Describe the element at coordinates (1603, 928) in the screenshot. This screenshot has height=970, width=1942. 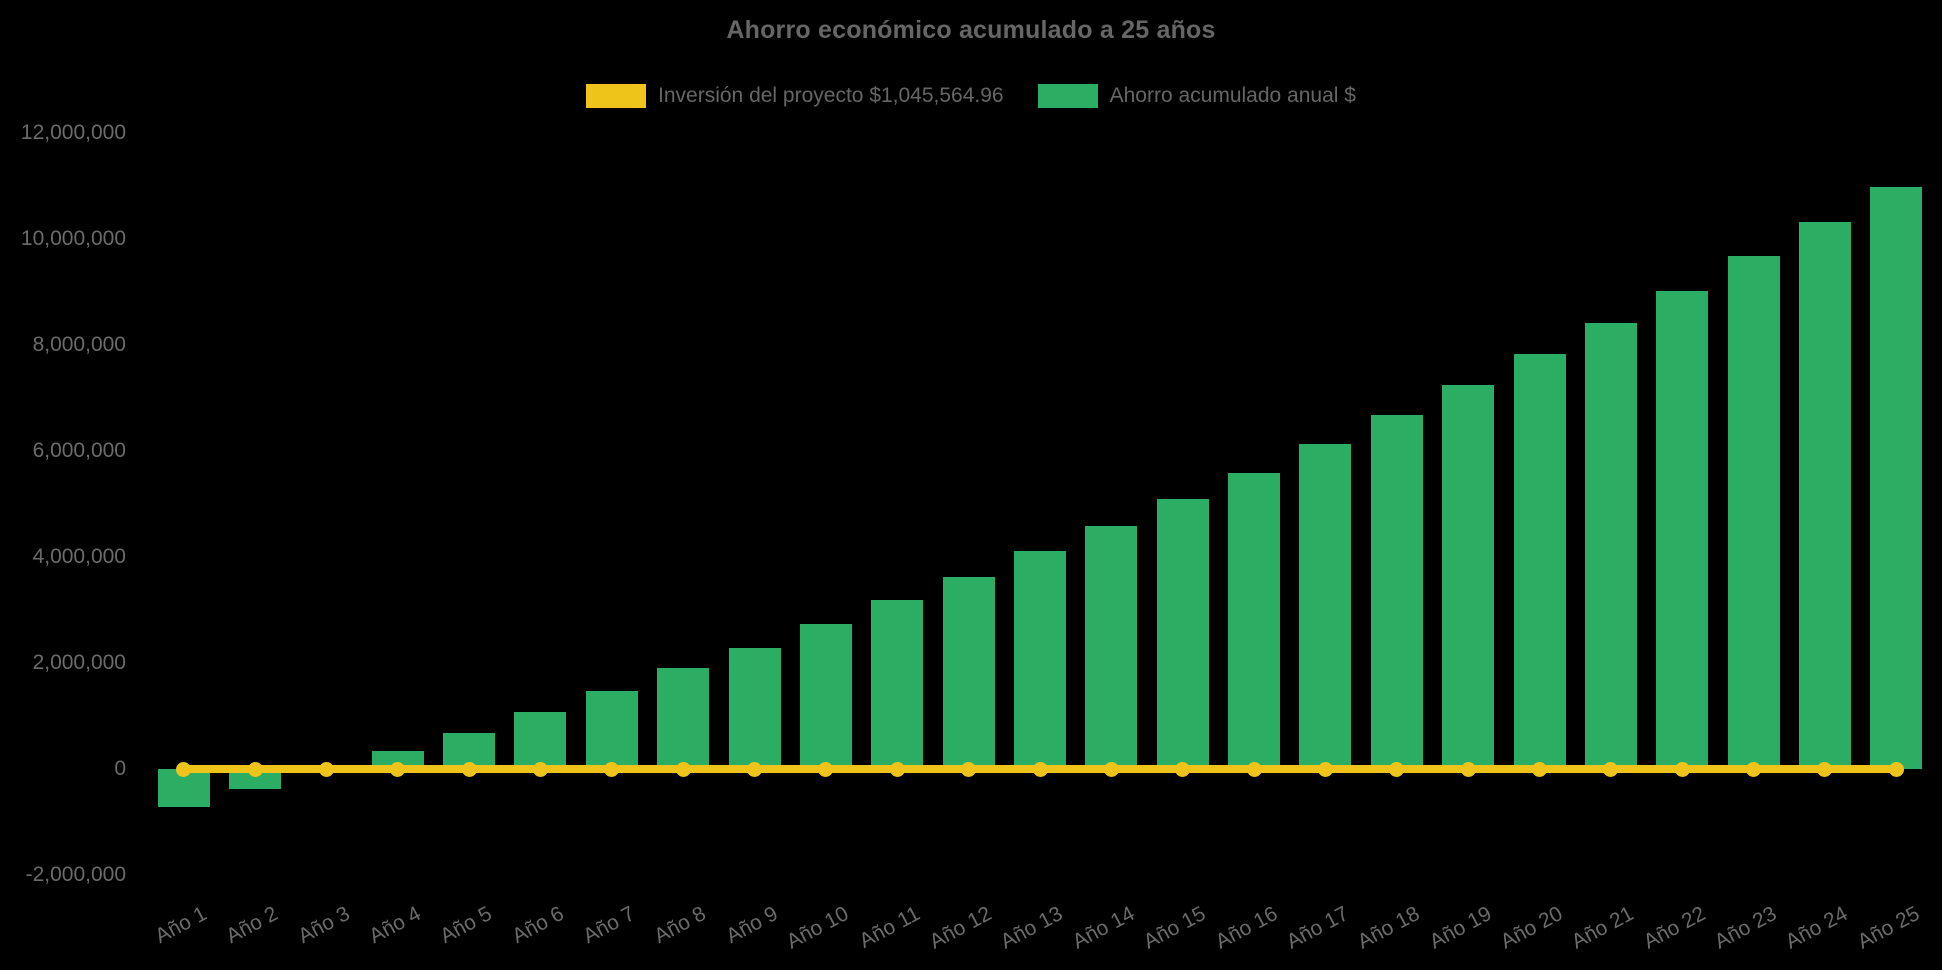
I see `x-axis-tick-label: Año 21` at that location.